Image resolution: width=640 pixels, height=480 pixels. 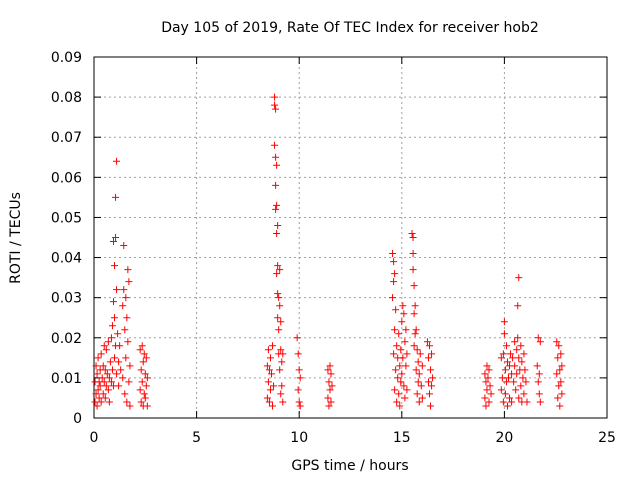 I want to click on y-tick-label: 0, so click(x=77, y=419).